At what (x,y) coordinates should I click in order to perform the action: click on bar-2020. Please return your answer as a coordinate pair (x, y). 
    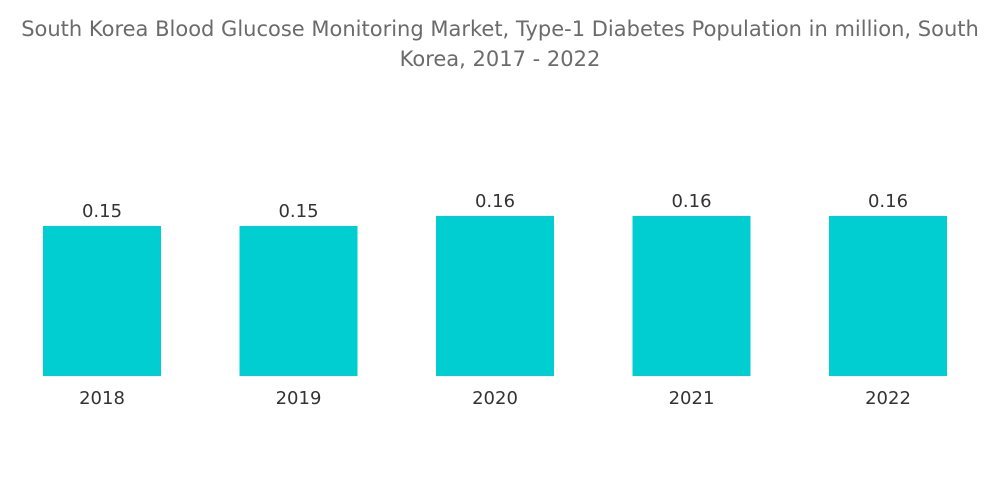
    Looking at the image, I should click on (495, 296).